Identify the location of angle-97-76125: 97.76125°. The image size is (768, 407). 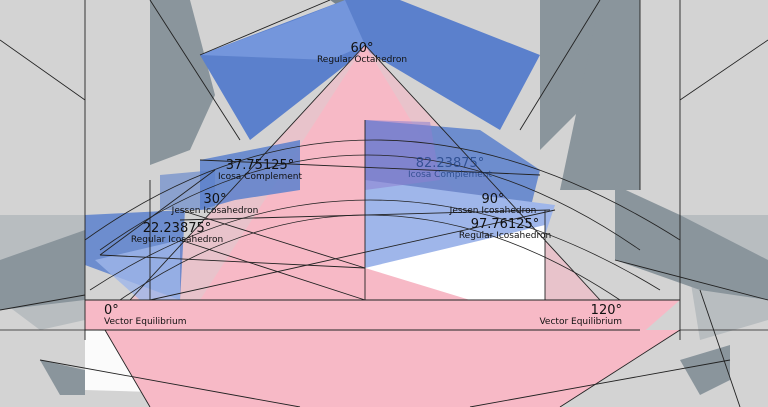
(505, 224).